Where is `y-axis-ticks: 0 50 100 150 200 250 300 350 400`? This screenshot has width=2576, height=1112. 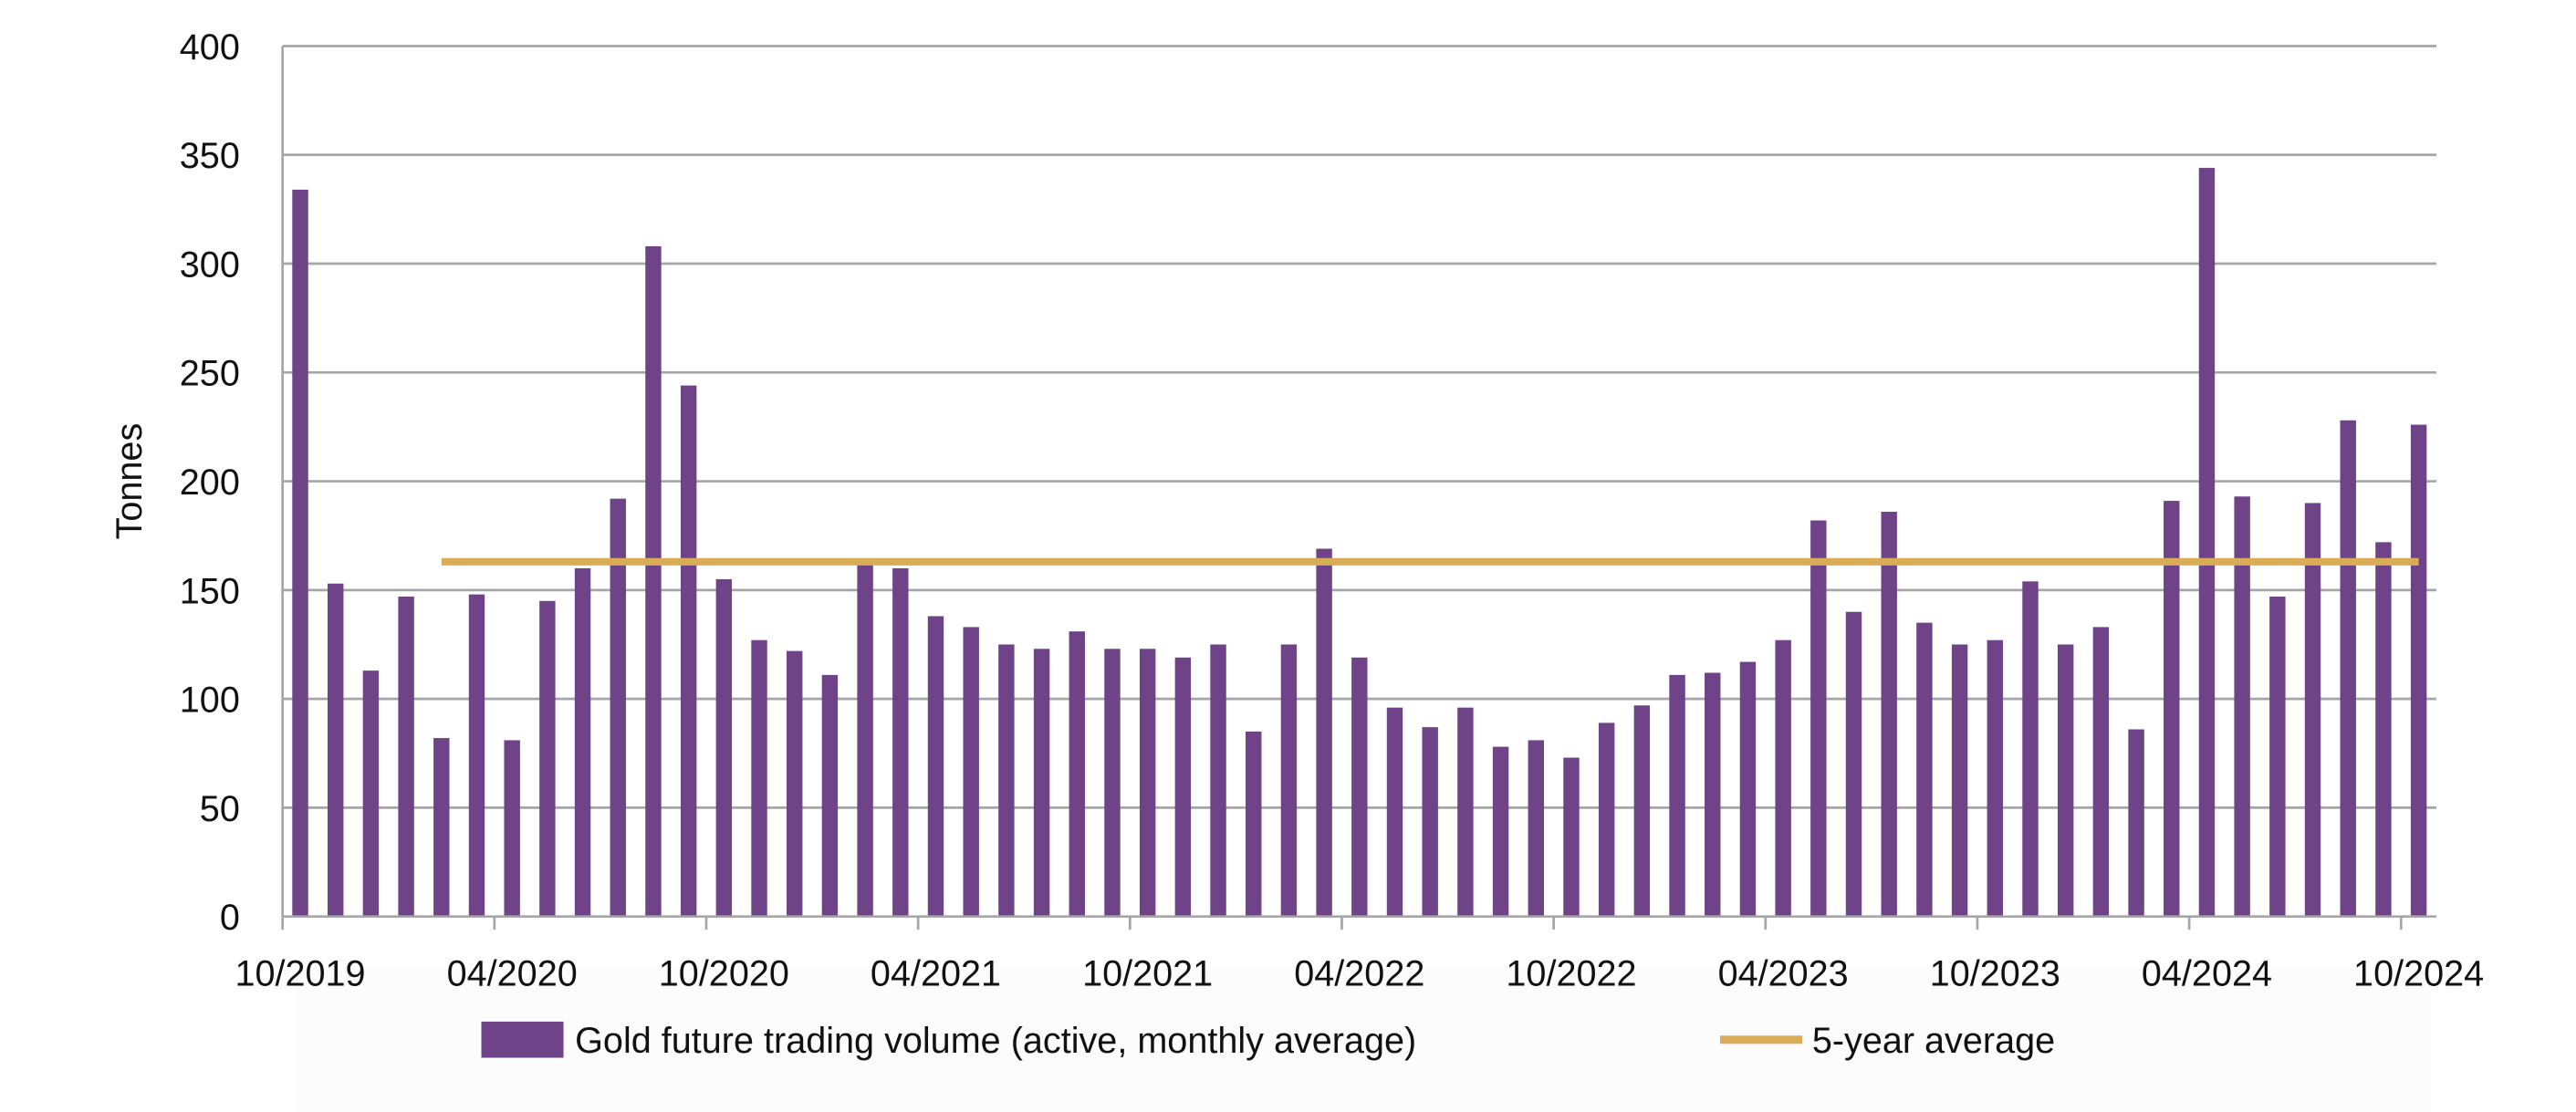 y-axis-ticks: 0 50 100 150 200 250 300 350 400 is located at coordinates (210, 482).